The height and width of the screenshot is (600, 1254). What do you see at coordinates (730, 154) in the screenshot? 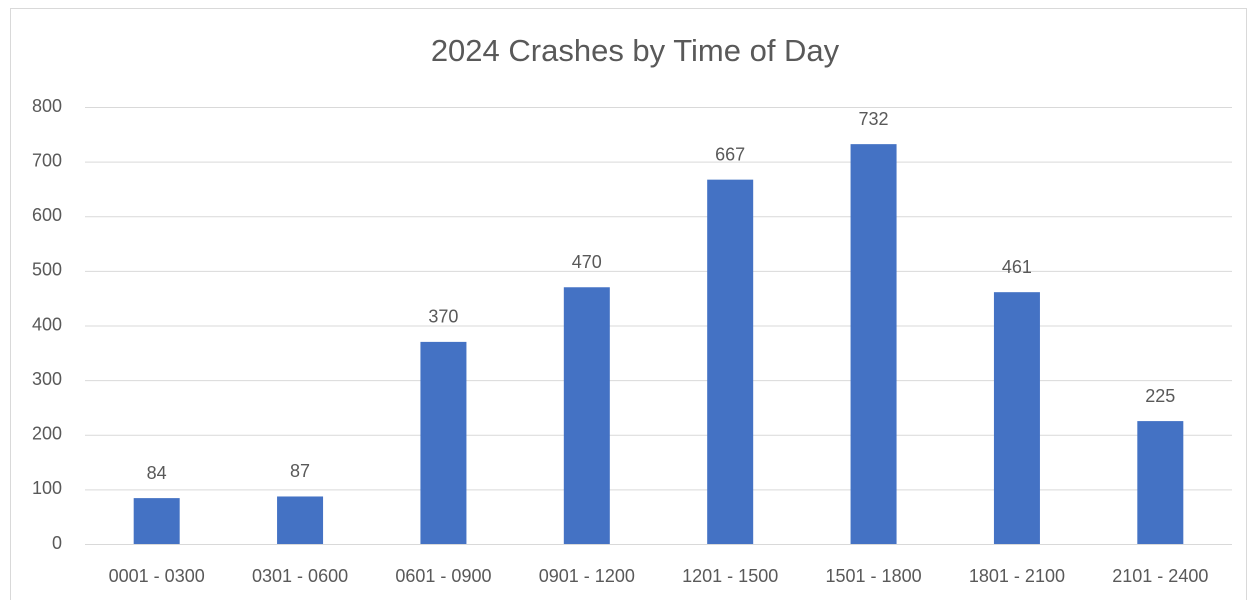
I see `data-label: 667` at bounding box center [730, 154].